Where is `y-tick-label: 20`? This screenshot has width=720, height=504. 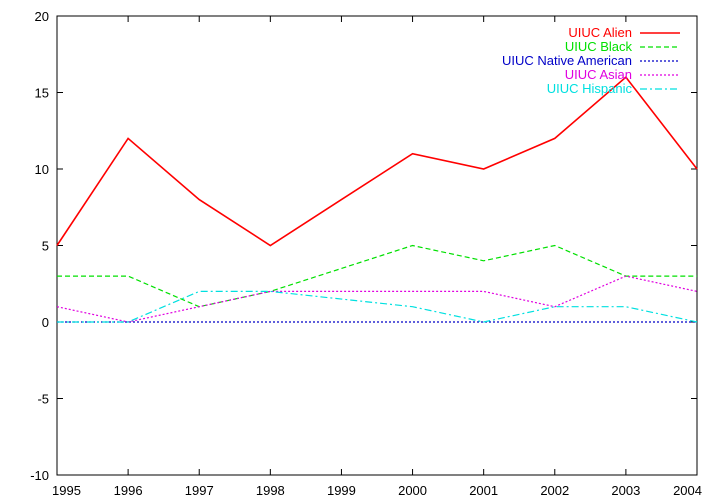
y-tick-label: 20 is located at coordinates (42, 16).